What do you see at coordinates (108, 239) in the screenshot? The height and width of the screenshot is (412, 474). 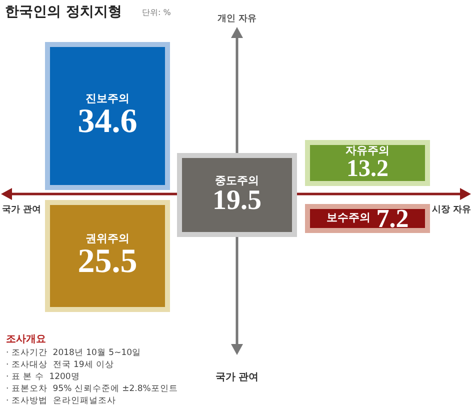 I see `category-label: 권위주의` at bounding box center [108, 239].